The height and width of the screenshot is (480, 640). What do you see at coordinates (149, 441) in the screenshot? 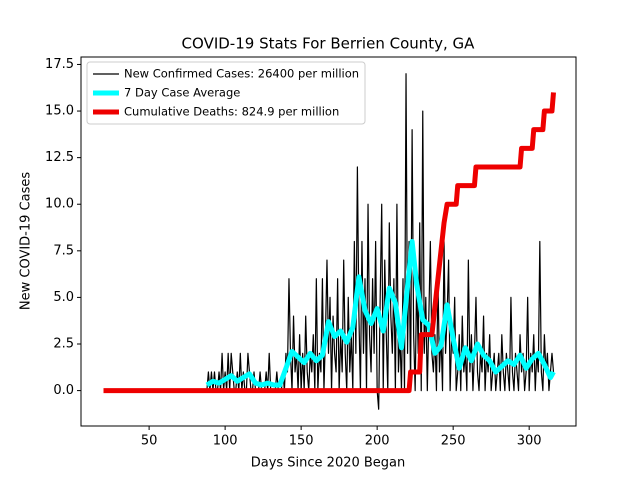
I see `x-tick-label: 50` at bounding box center [149, 441].